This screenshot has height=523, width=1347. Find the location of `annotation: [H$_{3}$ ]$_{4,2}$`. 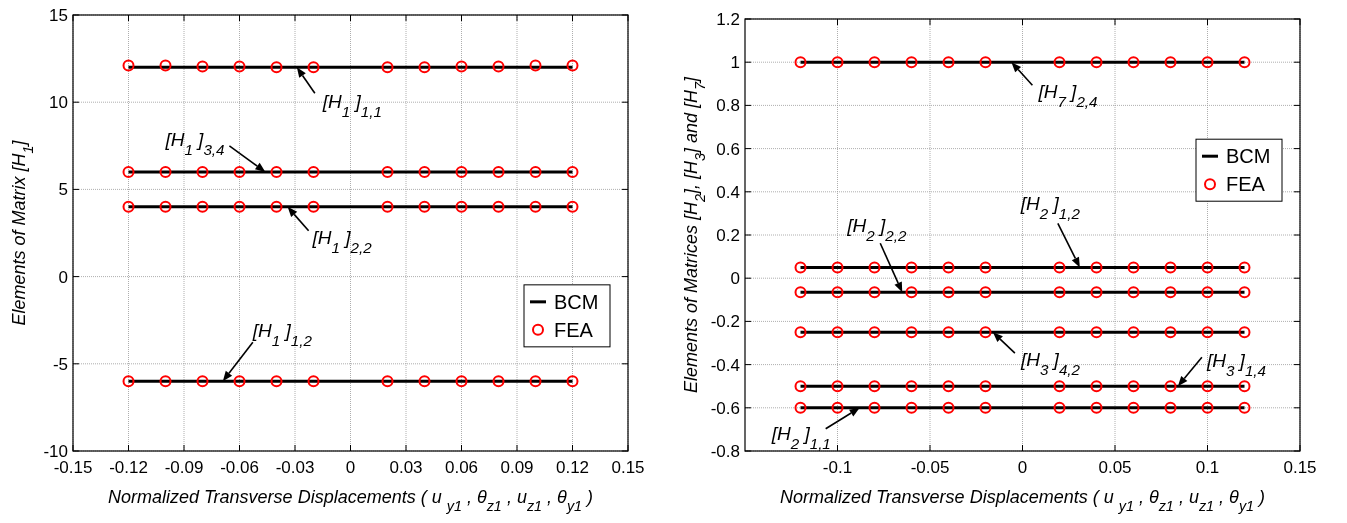

annotation: [H$_{3}$ ]$_{4,2}$ is located at coordinates (1050, 363).